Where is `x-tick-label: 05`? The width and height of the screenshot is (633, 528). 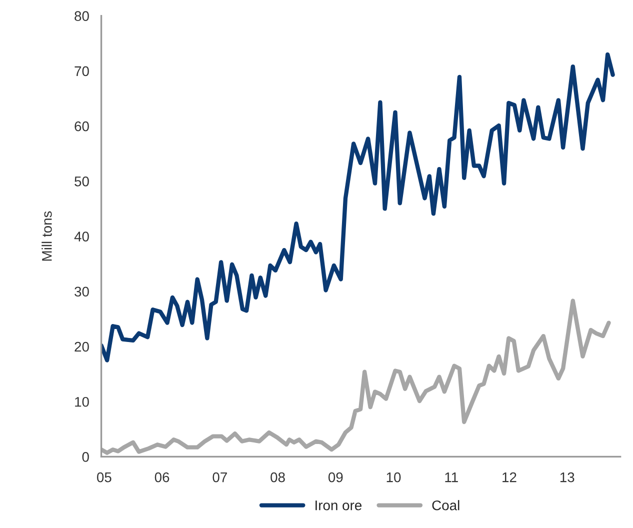
x-tick-label: 05 is located at coordinates (104, 477).